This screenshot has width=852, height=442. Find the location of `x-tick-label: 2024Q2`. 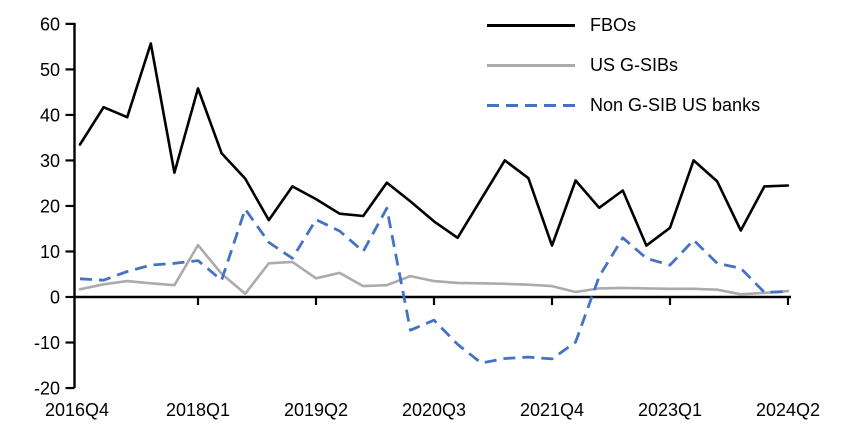

x-tick-label: 2024Q2 is located at coordinates (788, 410).